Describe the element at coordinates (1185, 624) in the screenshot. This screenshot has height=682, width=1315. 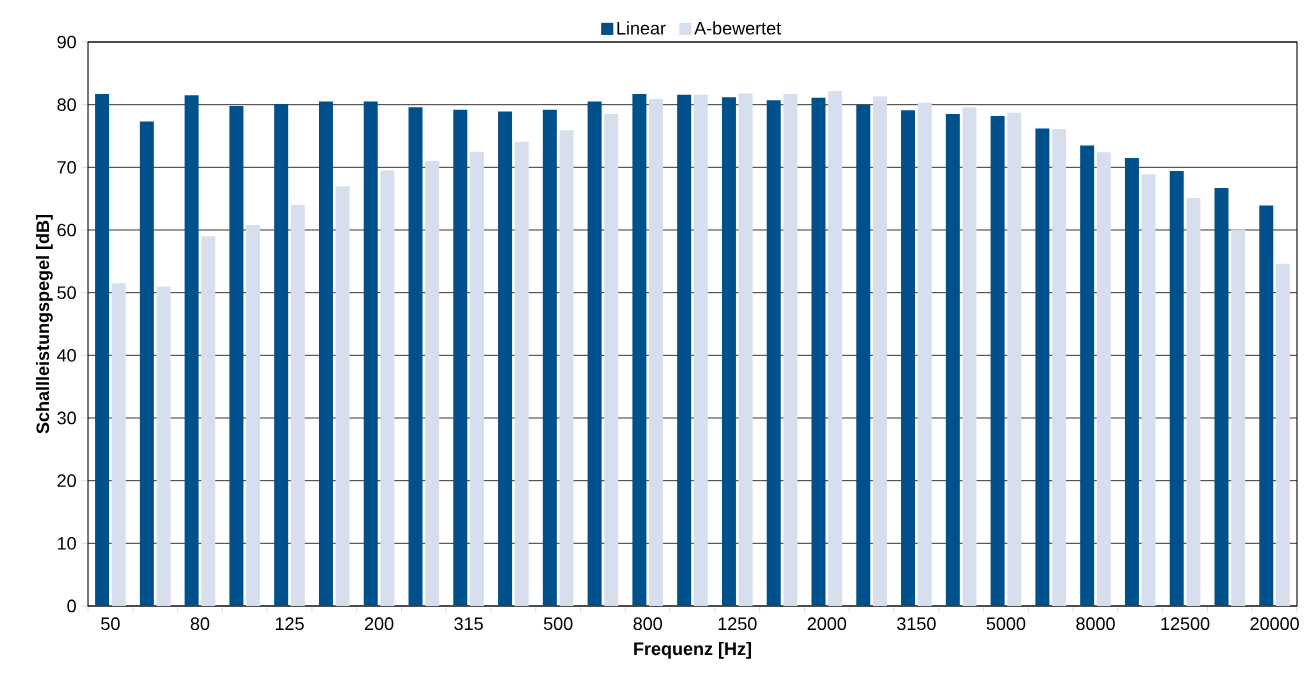
I see `x-tick-label: 12500` at that location.